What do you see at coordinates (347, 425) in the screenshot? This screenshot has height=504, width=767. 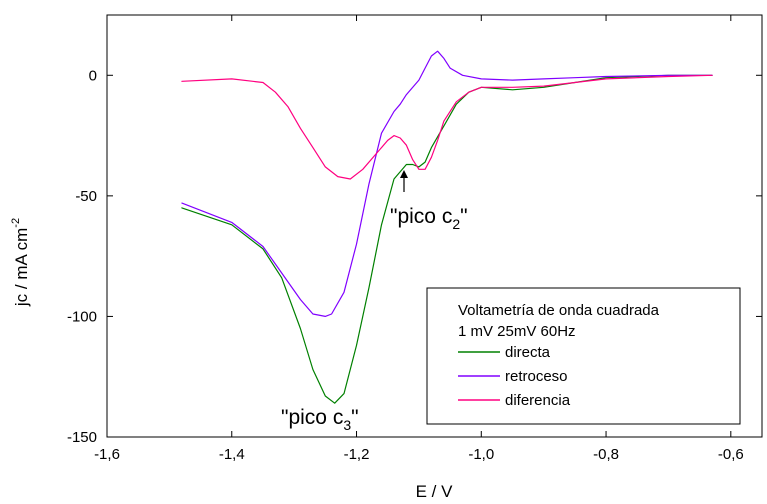 I see `annotation-pico-c3-sub: 3` at bounding box center [347, 425].